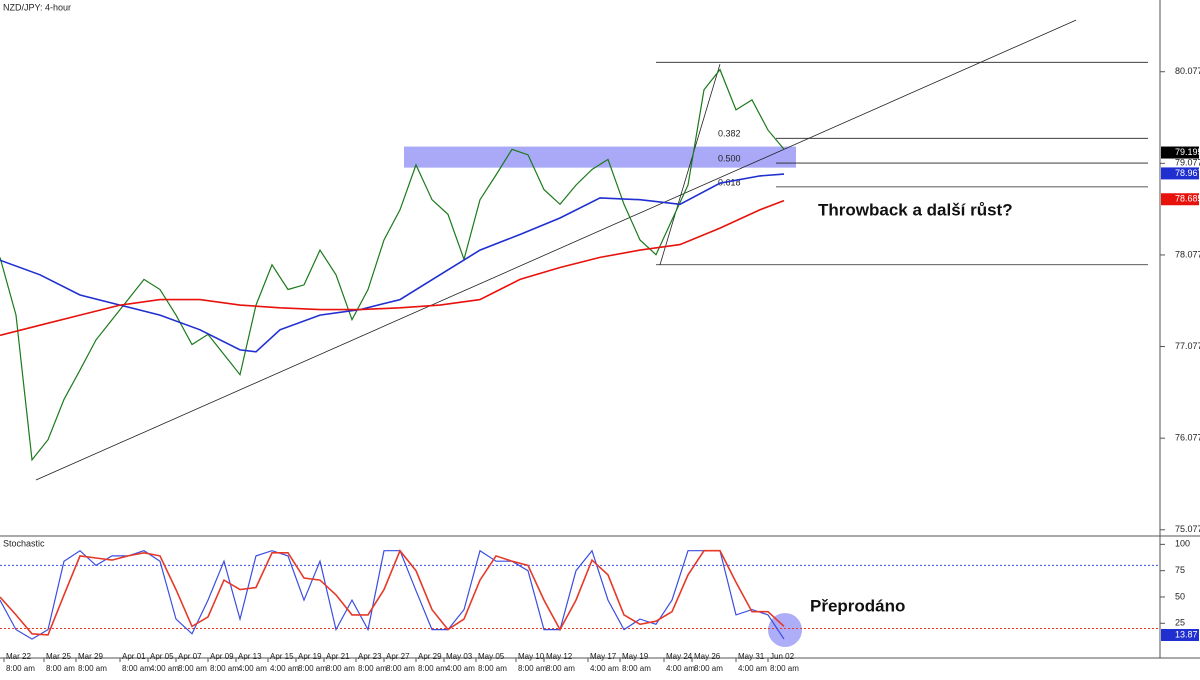 This screenshot has width=1200, height=680. What do you see at coordinates (1187, 163) in the screenshot?
I see `y-tick-label: 79.077` at bounding box center [1187, 163].